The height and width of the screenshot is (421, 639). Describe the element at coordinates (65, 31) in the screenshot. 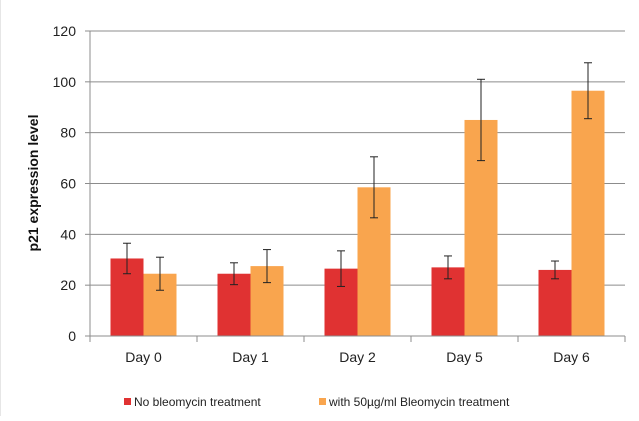

I see `y-tick-label: 120` at that location.